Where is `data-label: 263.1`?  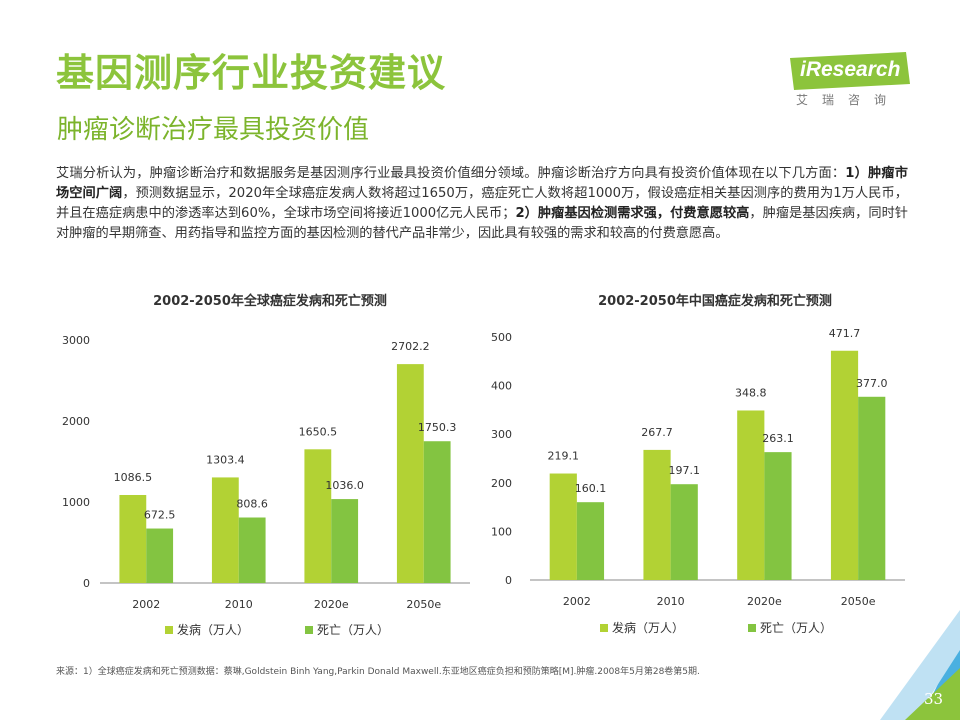
data-label: 263.1 is located at coordinates (778, 438).